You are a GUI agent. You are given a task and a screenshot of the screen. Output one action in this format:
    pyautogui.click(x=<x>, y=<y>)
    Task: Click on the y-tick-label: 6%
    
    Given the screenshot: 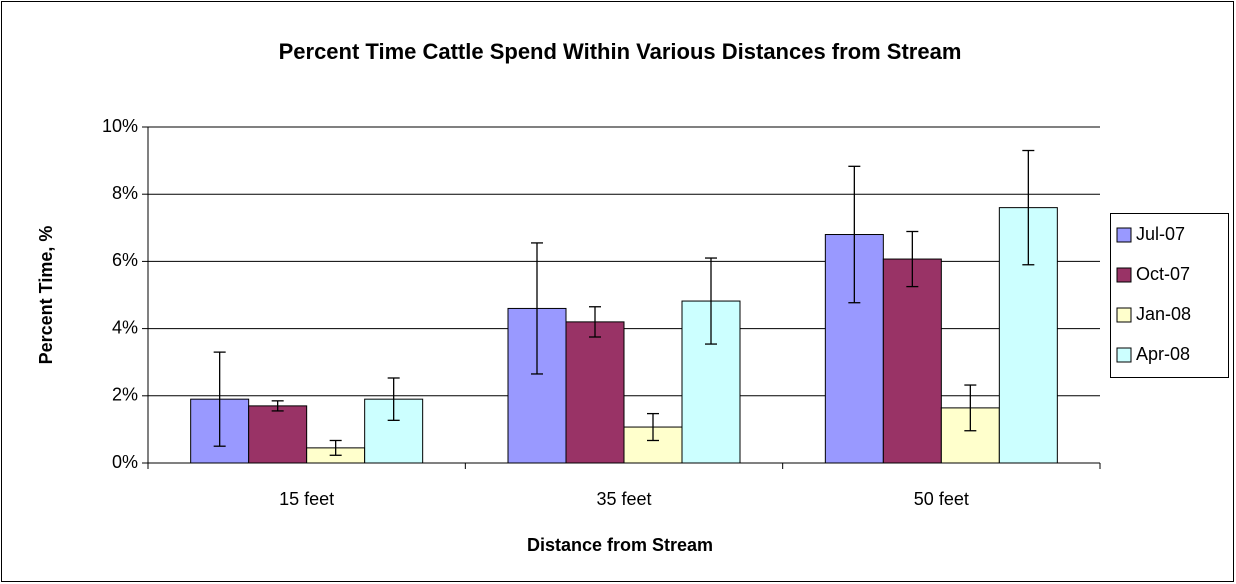 What is the action you would take?
    pyautogui.click(x=125, y=260)
    